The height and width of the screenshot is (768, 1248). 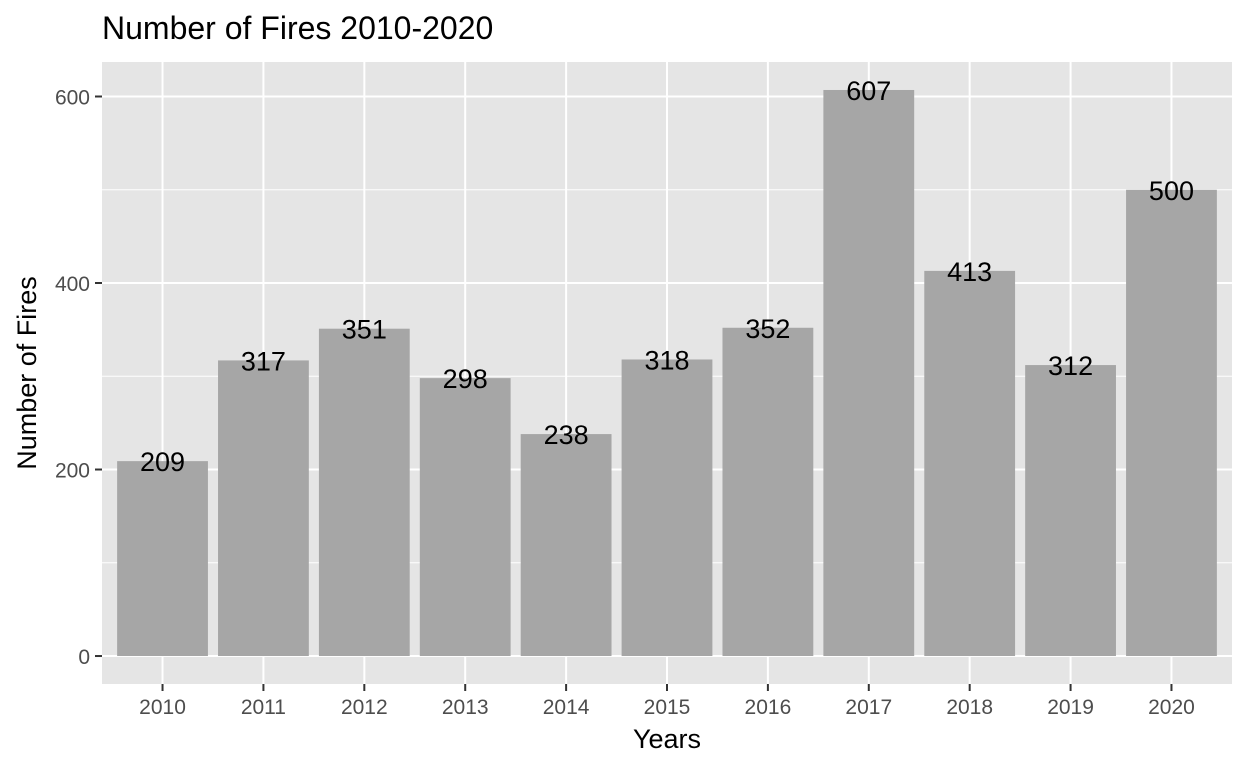 What do you see at coordinates (566, 707) in the screenshot?
I see `x-tick-label: 2014` at bounding box center [566, 707].